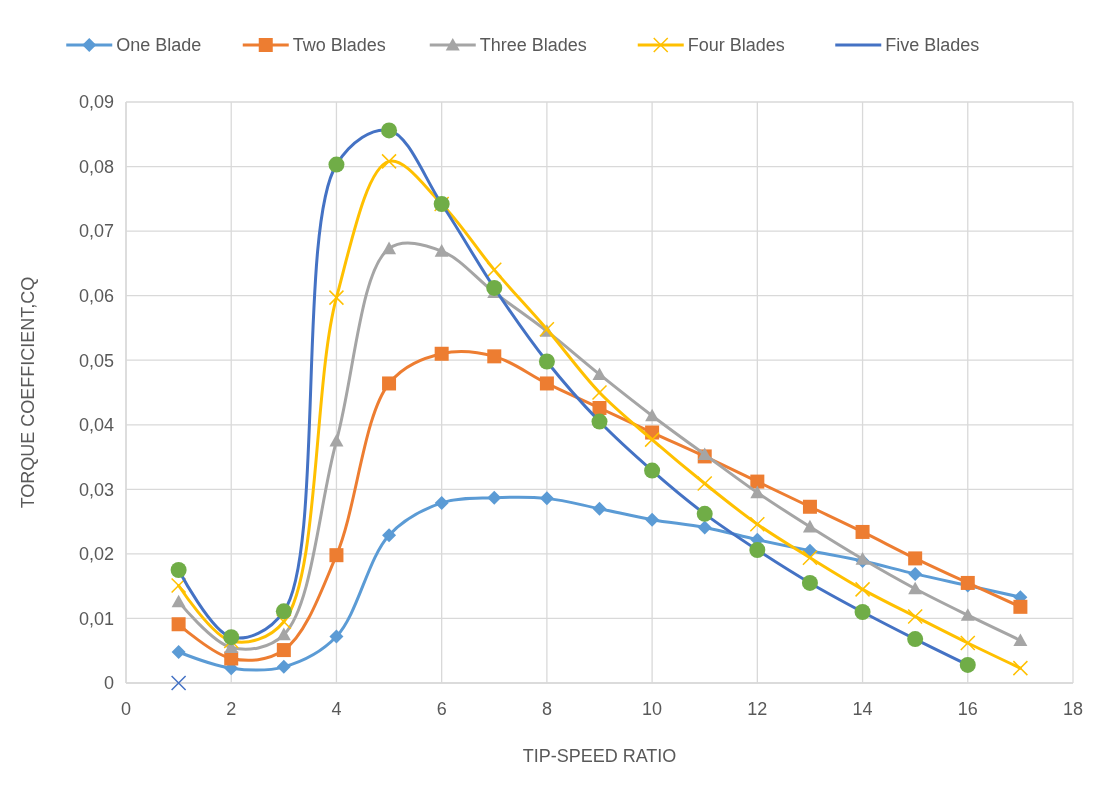 The height and width of the screenshot is (791, 1099). What do you see at coordinates (736, 45) in the screenshot?
I see `legend-label: Four Blades` at bounding box center [736, 45].